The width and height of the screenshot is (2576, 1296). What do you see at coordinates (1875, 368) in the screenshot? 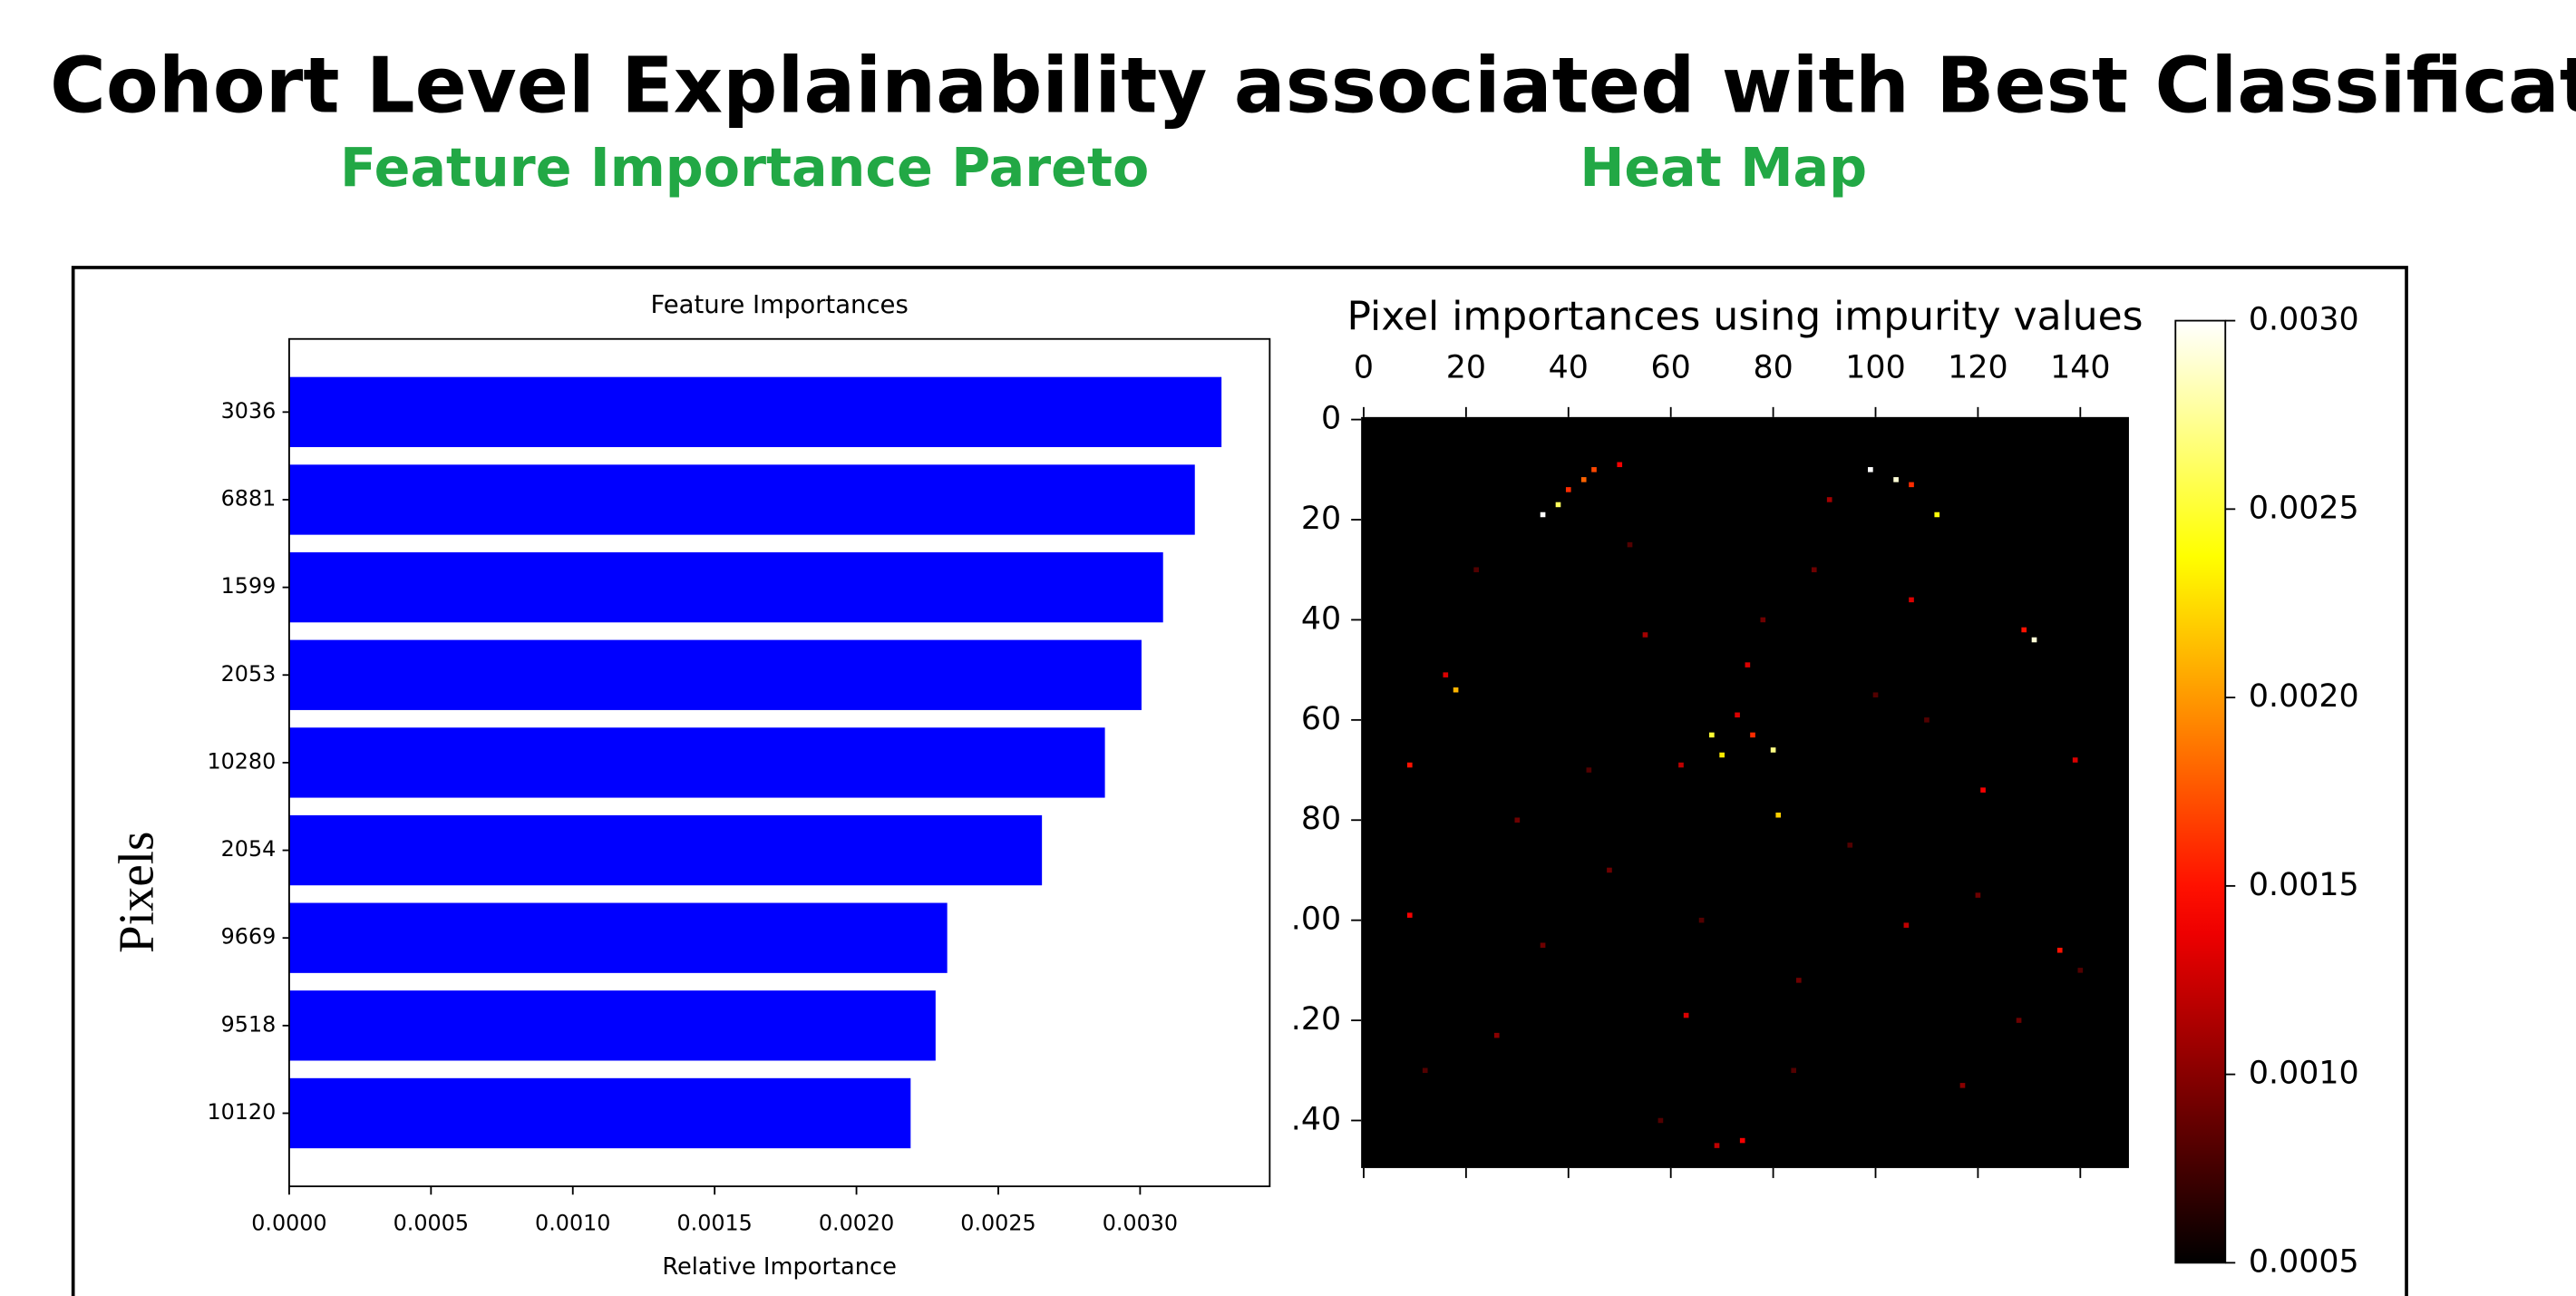
I see `x-tick-label: 100` at bounding box center [1875, 368].